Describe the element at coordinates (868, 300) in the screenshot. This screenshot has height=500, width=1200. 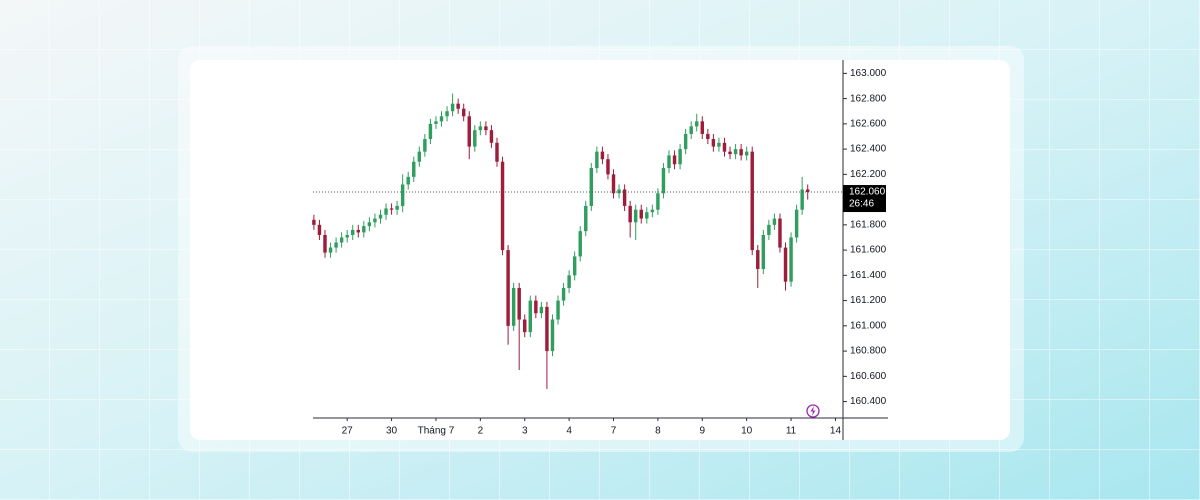
I see `y-tick-label: 161.200` at that location.